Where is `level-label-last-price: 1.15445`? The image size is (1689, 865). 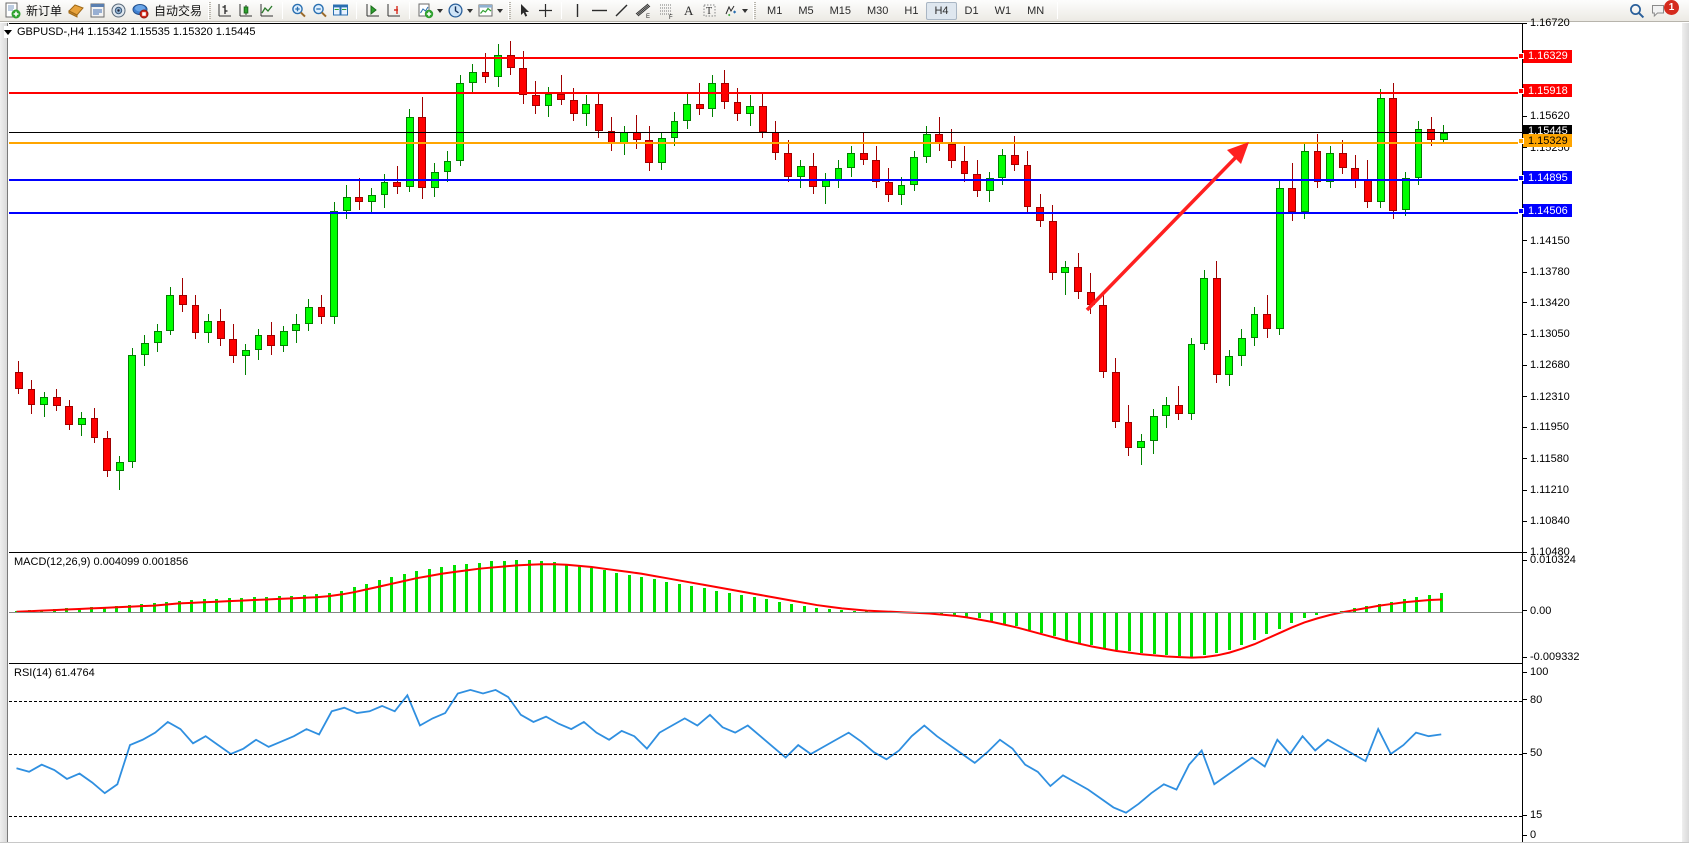
level-label-last-price: 1.15445 is located at coordinates (1547, 131).